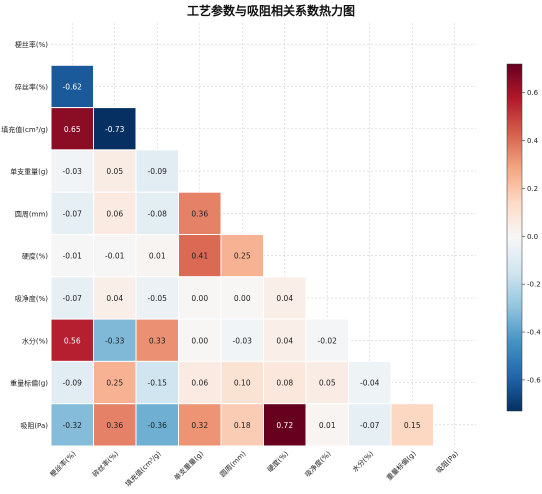  I want to click on colorbar-tick-label: 0.2, so click(532, 189).